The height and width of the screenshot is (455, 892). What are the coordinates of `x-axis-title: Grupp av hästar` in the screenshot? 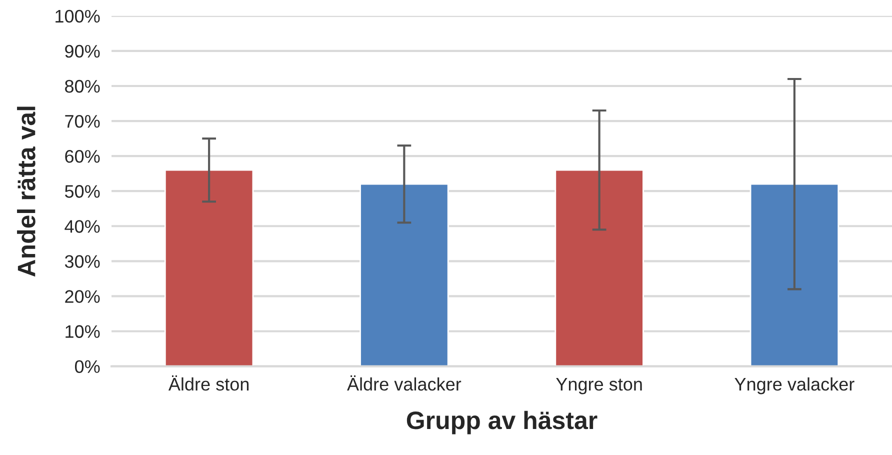 It's located at (502, 422).